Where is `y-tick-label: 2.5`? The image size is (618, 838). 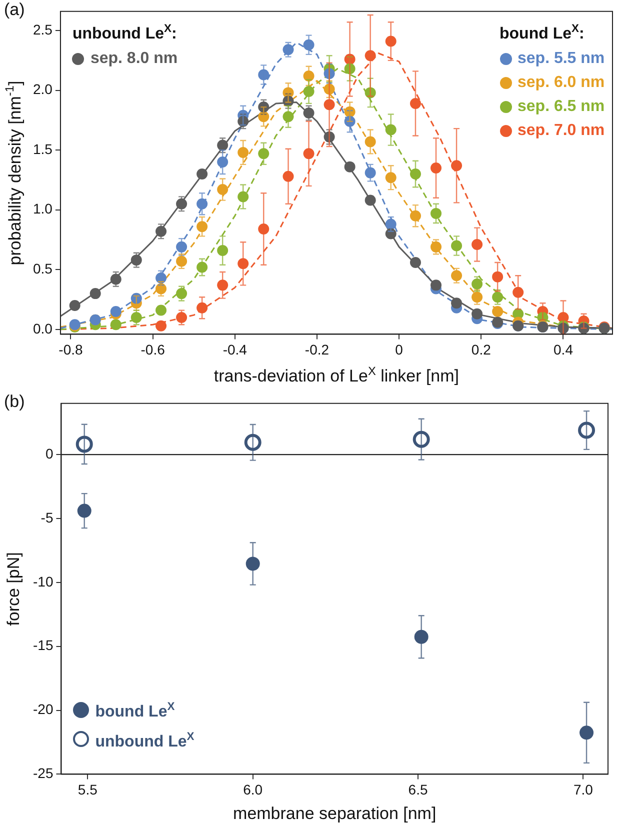 y-tick-label: 2.5 is located at coordinates (42, 29).